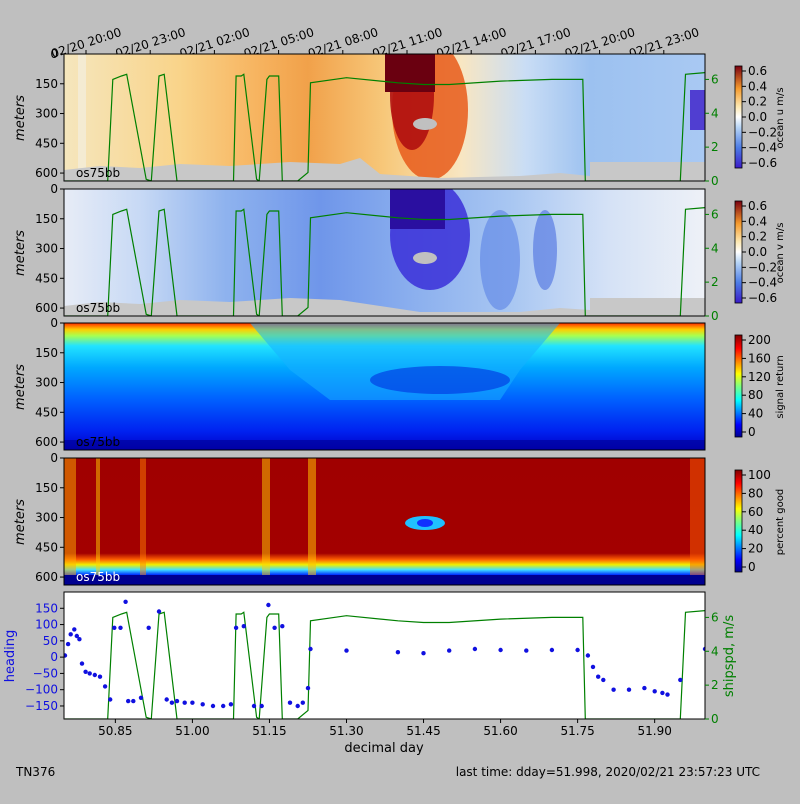  Describe the element at coordinates (715, 147) in the screenshot. I see `rspeed-tick-0-2: 2` at that location.